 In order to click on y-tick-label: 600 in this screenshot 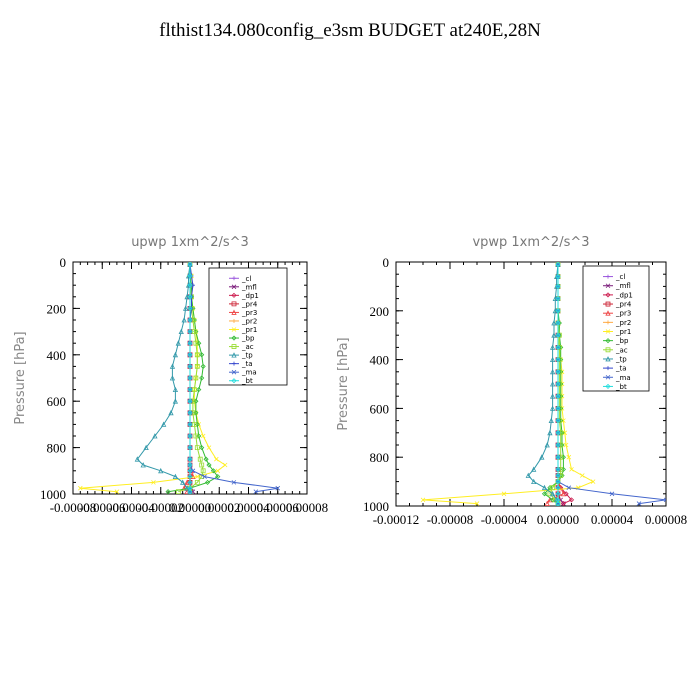, I will do `click(380, 408)`.